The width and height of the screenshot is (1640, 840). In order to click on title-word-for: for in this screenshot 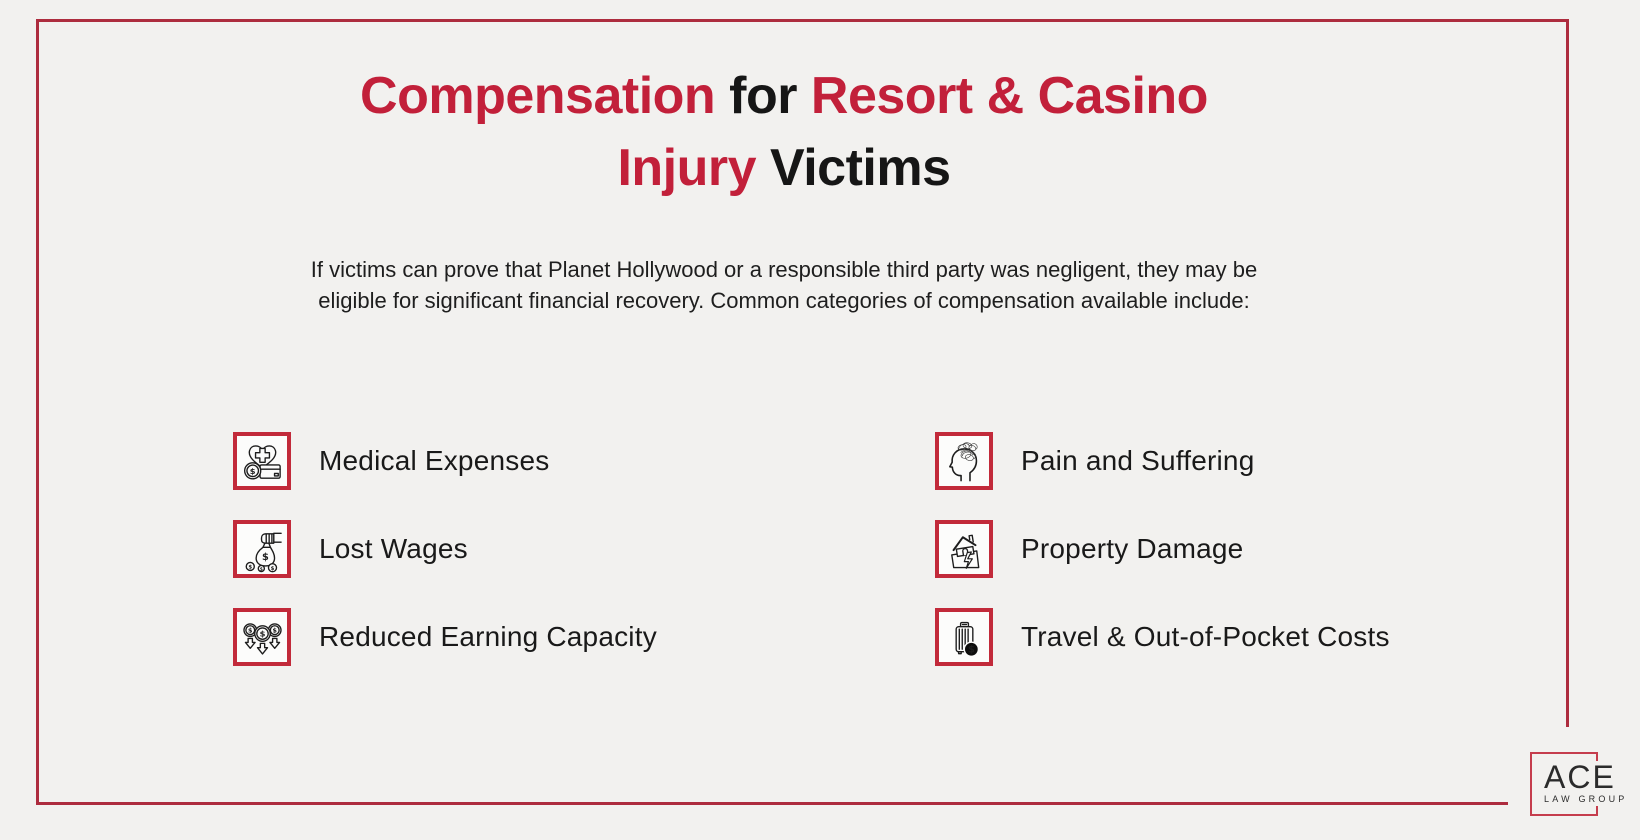, I will do `click(763, 96)`.